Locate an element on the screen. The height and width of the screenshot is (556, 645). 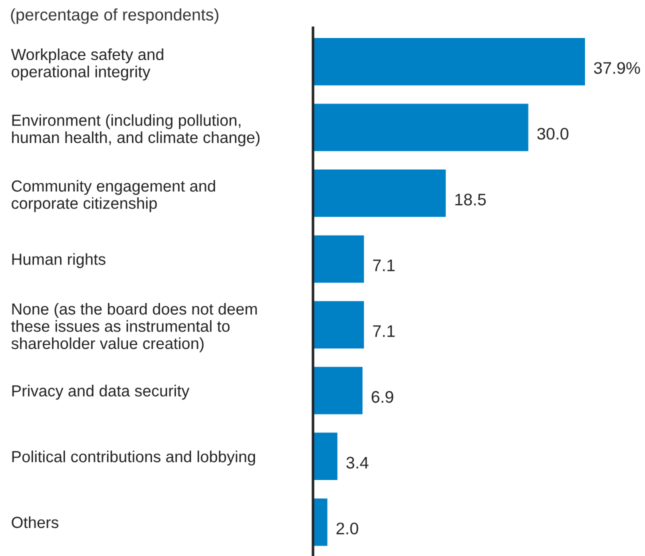
y-tick-label: None (as the board does not deem these issues as instrumental to shareholder value creation) is located at coordinates (134, 327).